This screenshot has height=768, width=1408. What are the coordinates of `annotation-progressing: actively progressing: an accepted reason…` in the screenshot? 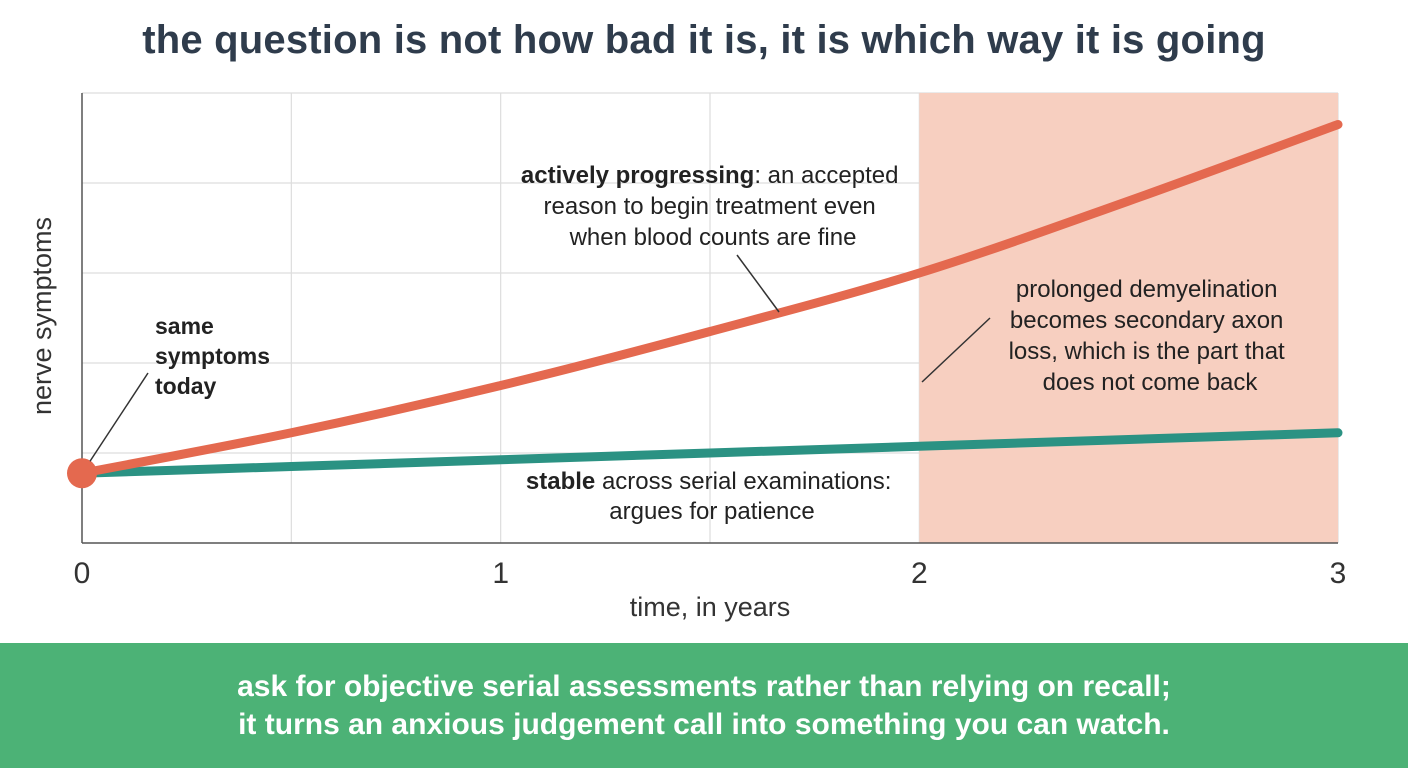 It's located at (713, 206).